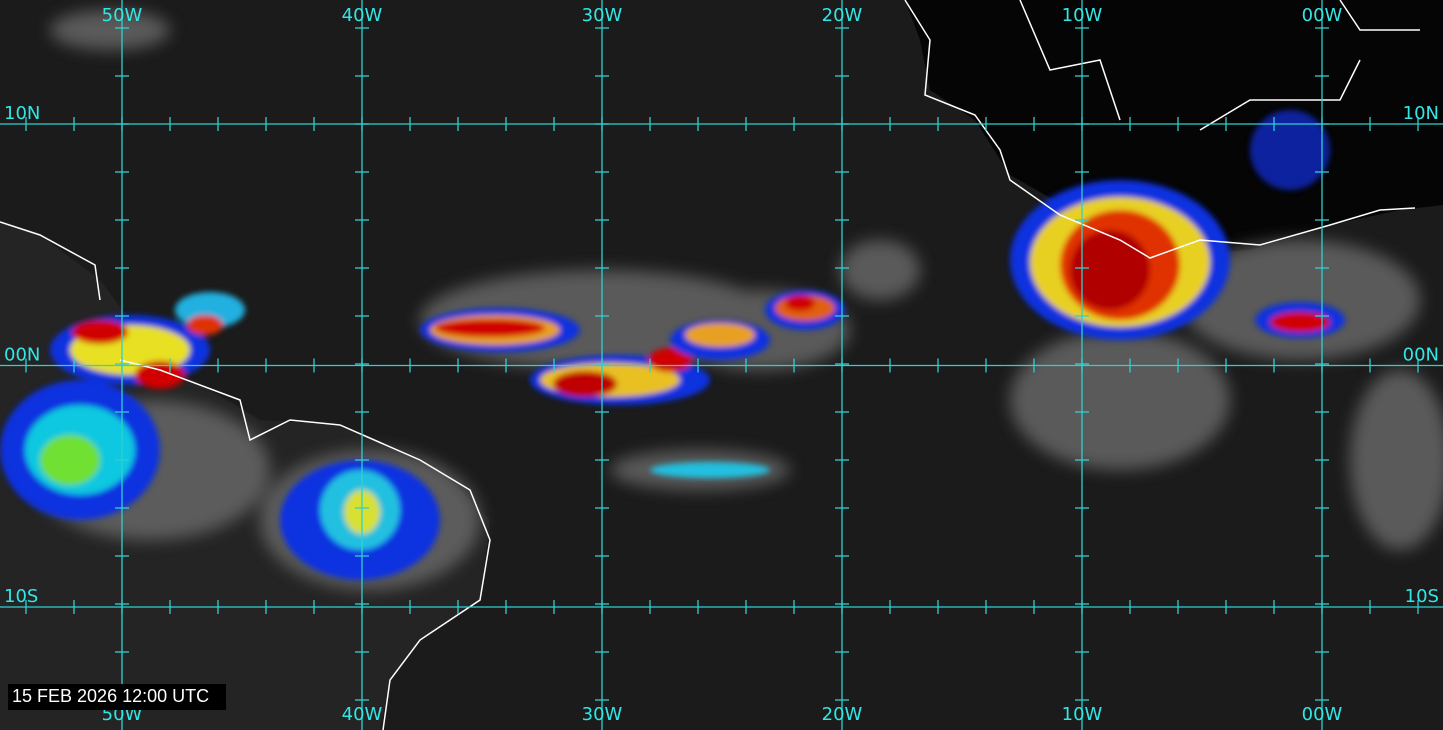 This screenshot has height=730, width=1443. Describe the element at coordinates (110, 696) in the screenshot. I see `timestamp: 15 FEB 2026 12:00 UTC` at that location.